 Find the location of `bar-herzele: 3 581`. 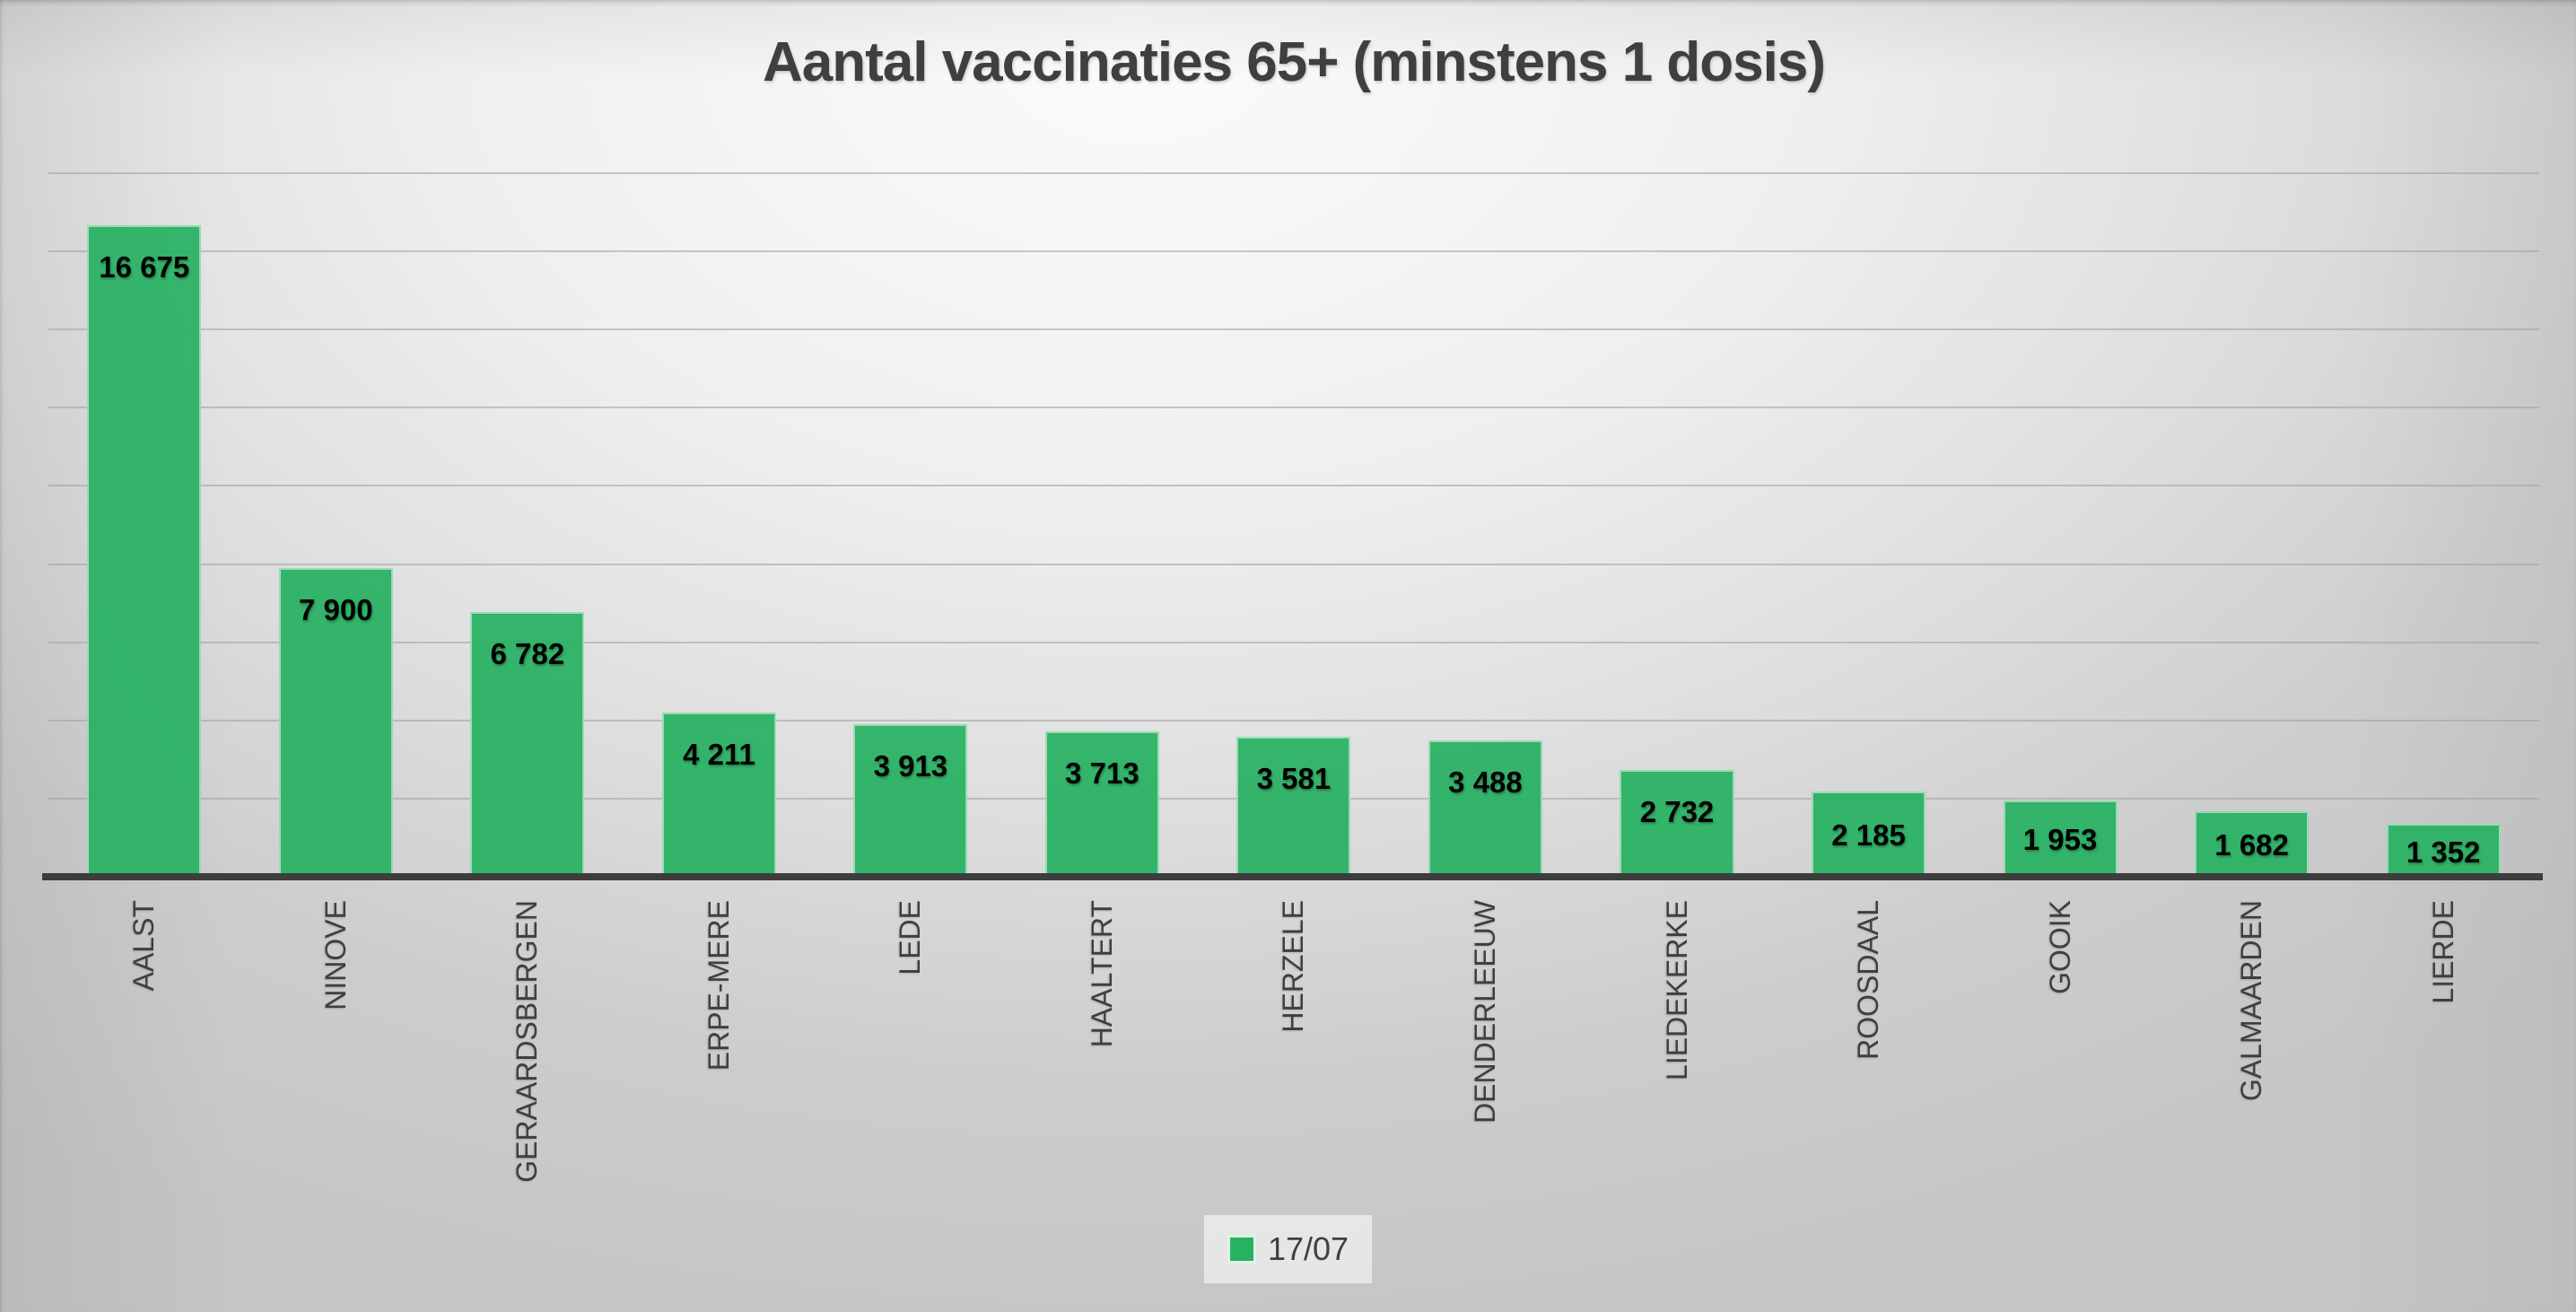

bar-herzele: 3 581 is located at coordinates (1294, 807).